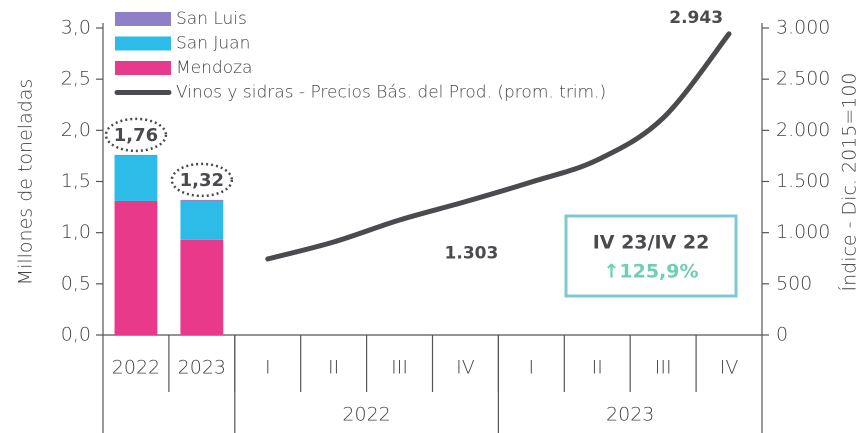 The image size is (868, 433). I want to click on annotation-title: IV 23/IV 22, so click(651, 243).